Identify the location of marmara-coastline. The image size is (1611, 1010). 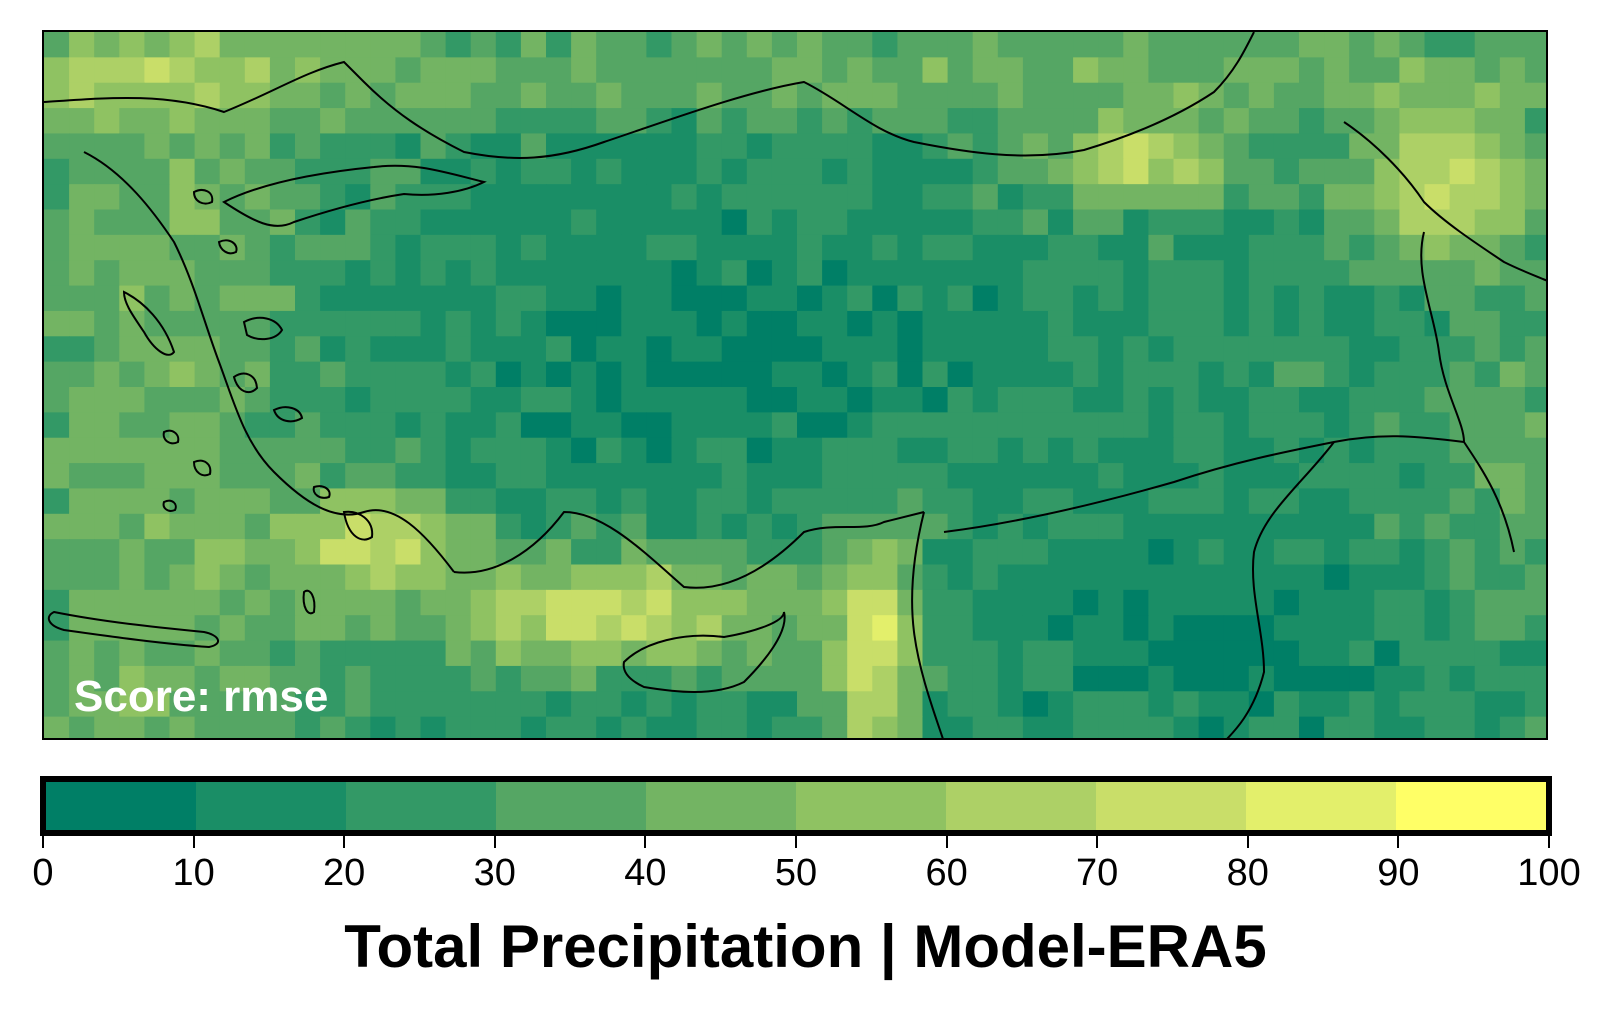
(354, 195).